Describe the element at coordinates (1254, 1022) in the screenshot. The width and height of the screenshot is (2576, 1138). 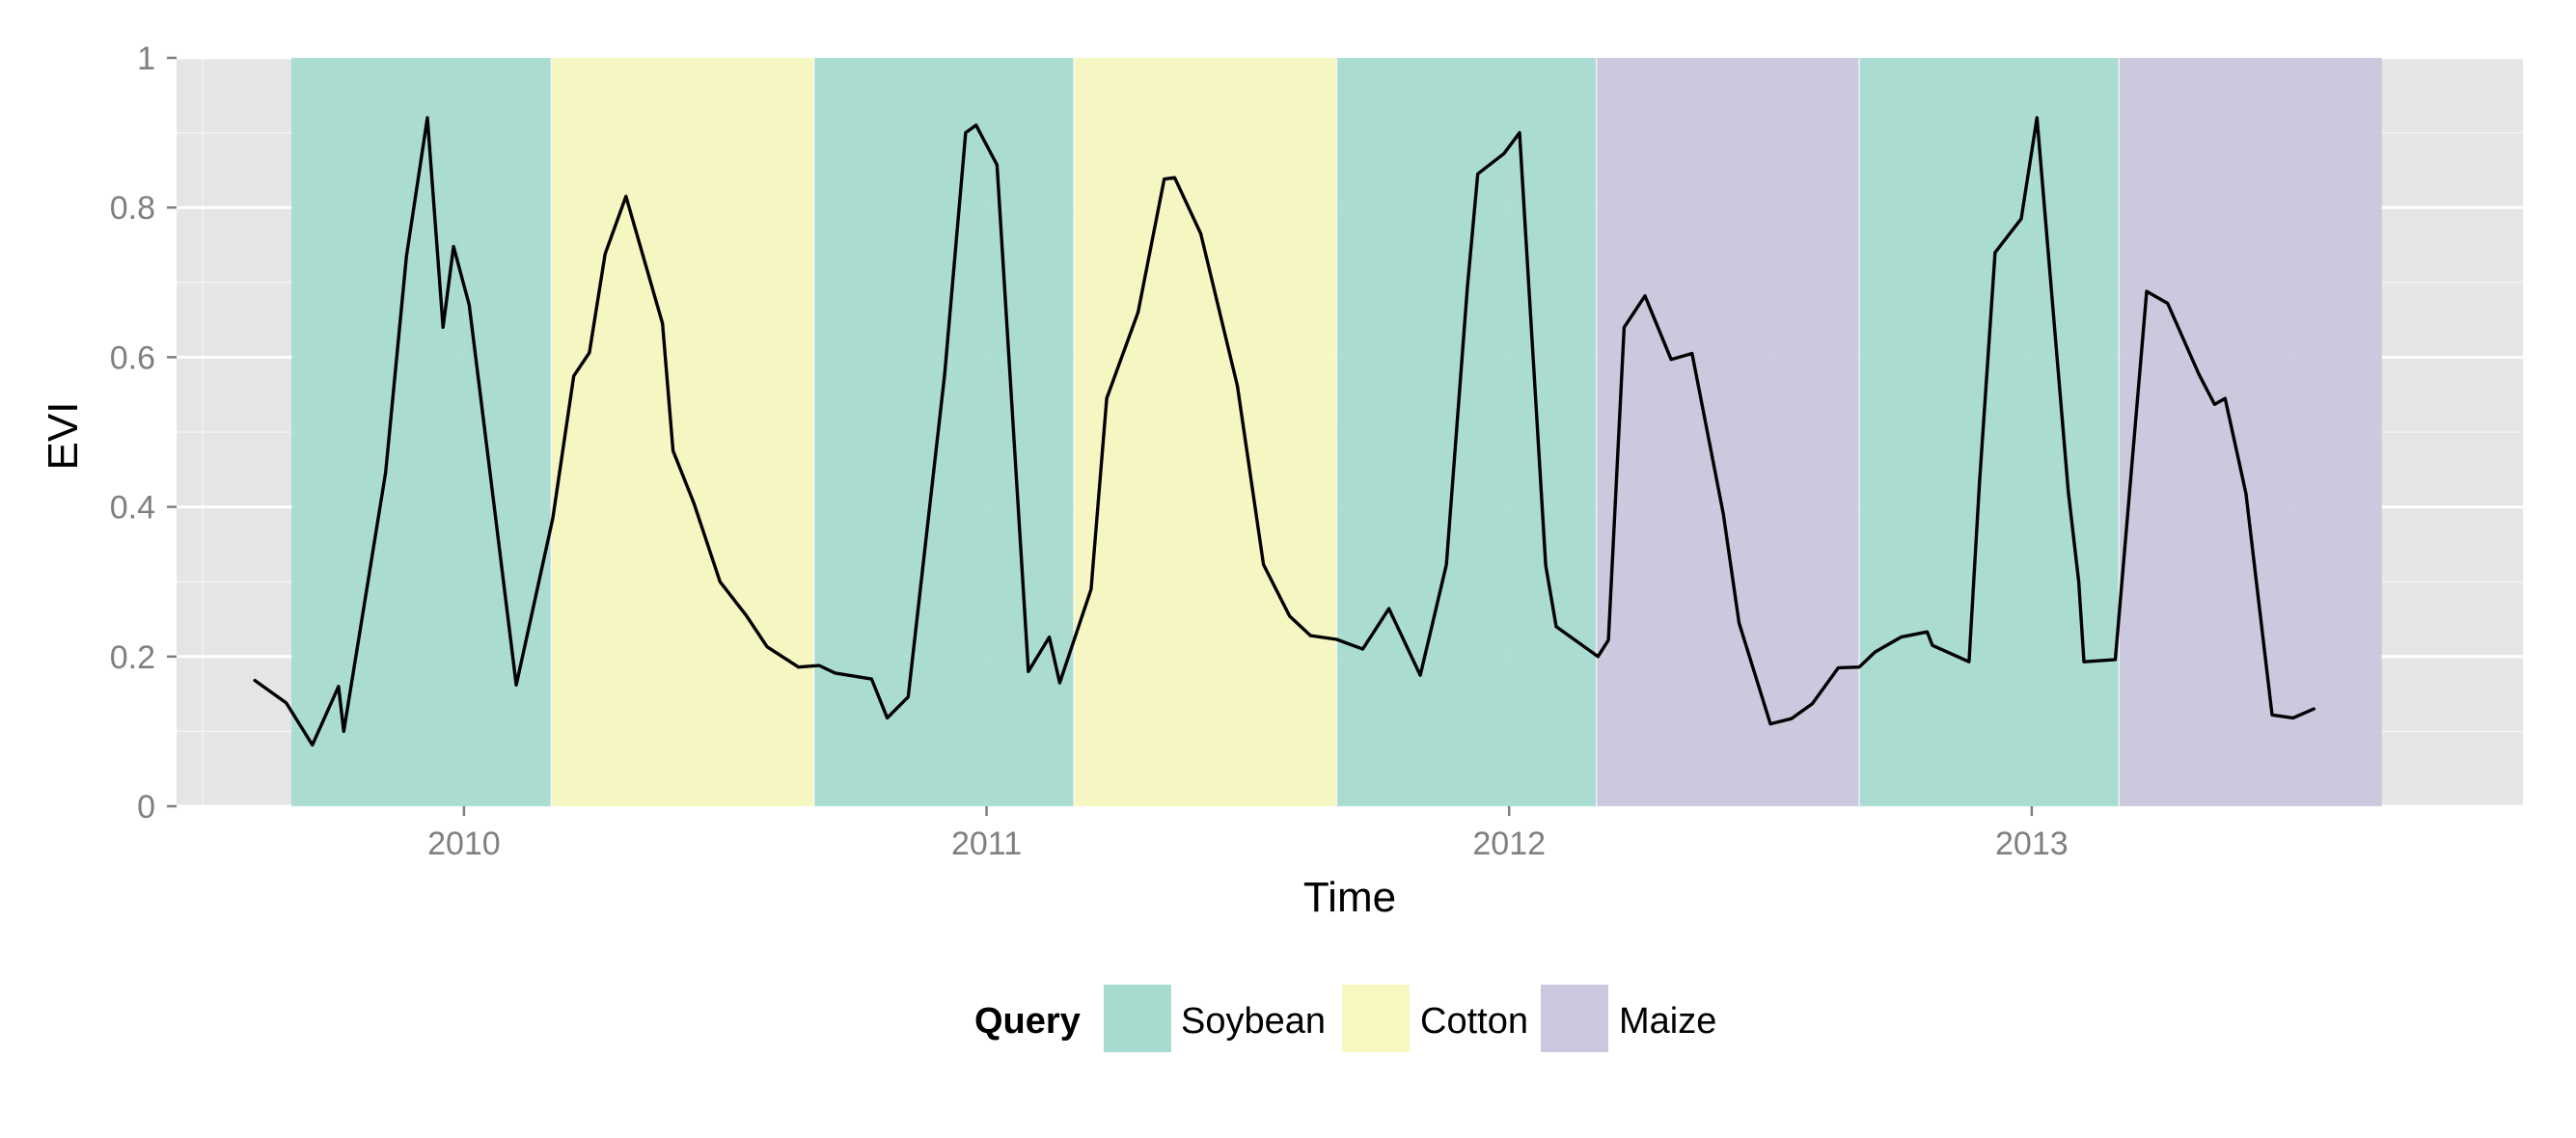
I see `legend-label-soybean: Soybean` at that location.